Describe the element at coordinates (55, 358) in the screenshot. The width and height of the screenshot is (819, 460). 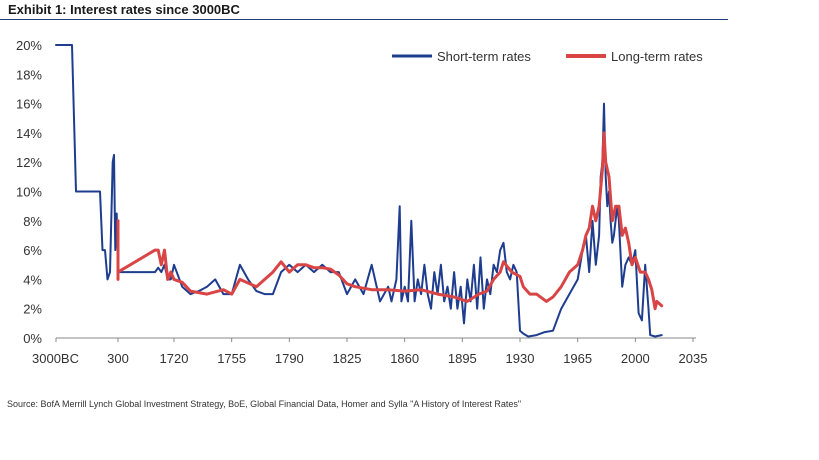
I see `x-tick-label: 3000BC` at that location.